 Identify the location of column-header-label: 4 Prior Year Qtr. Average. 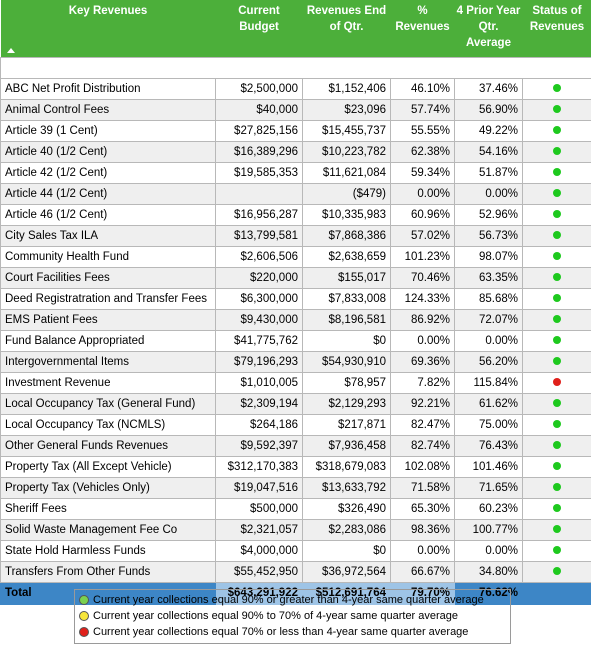
(488, 27).